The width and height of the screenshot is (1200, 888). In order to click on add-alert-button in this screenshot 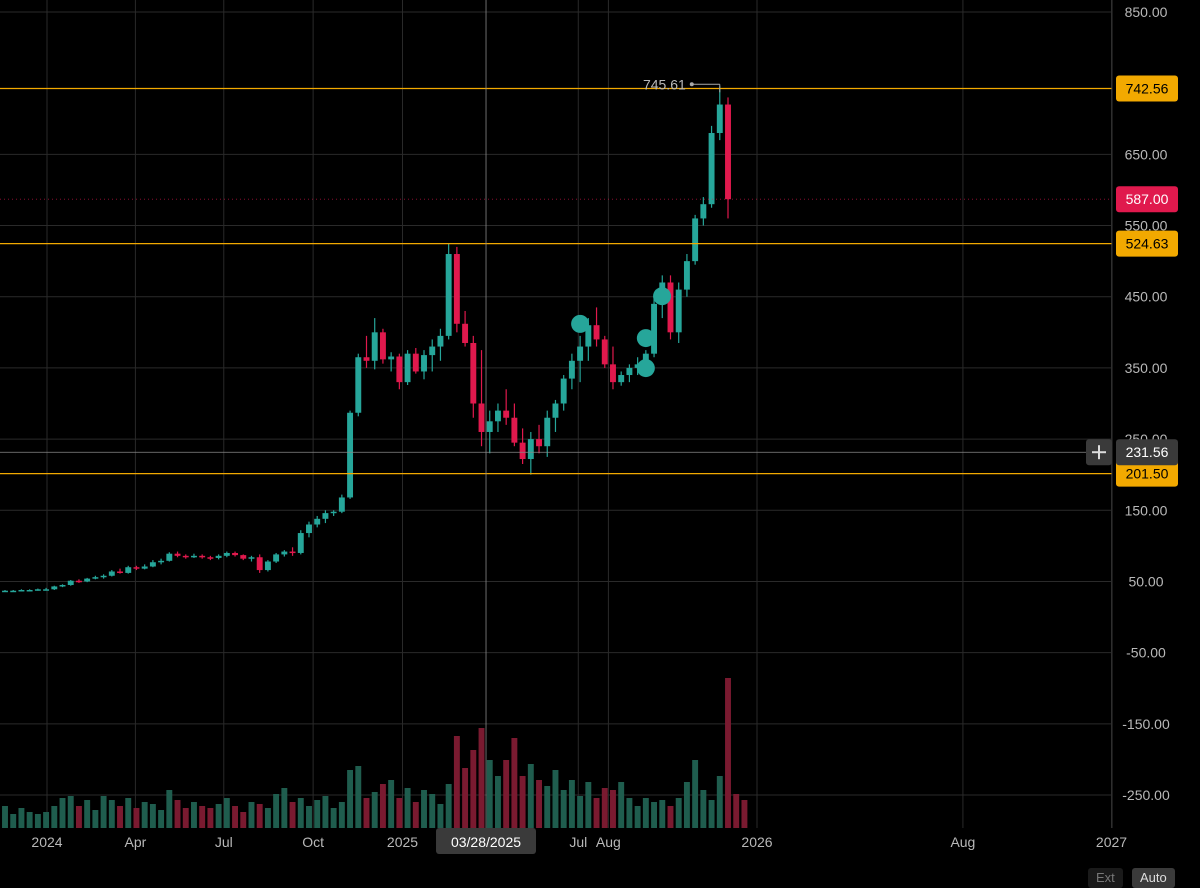, I will do `click(1099, 452)`.